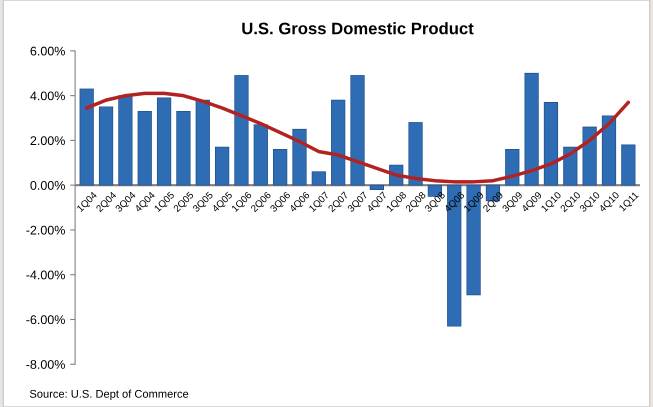  Describe the element at coordinates (45, 275) in the screenshot. I see `y-tick-label: -4.00%` at that location.